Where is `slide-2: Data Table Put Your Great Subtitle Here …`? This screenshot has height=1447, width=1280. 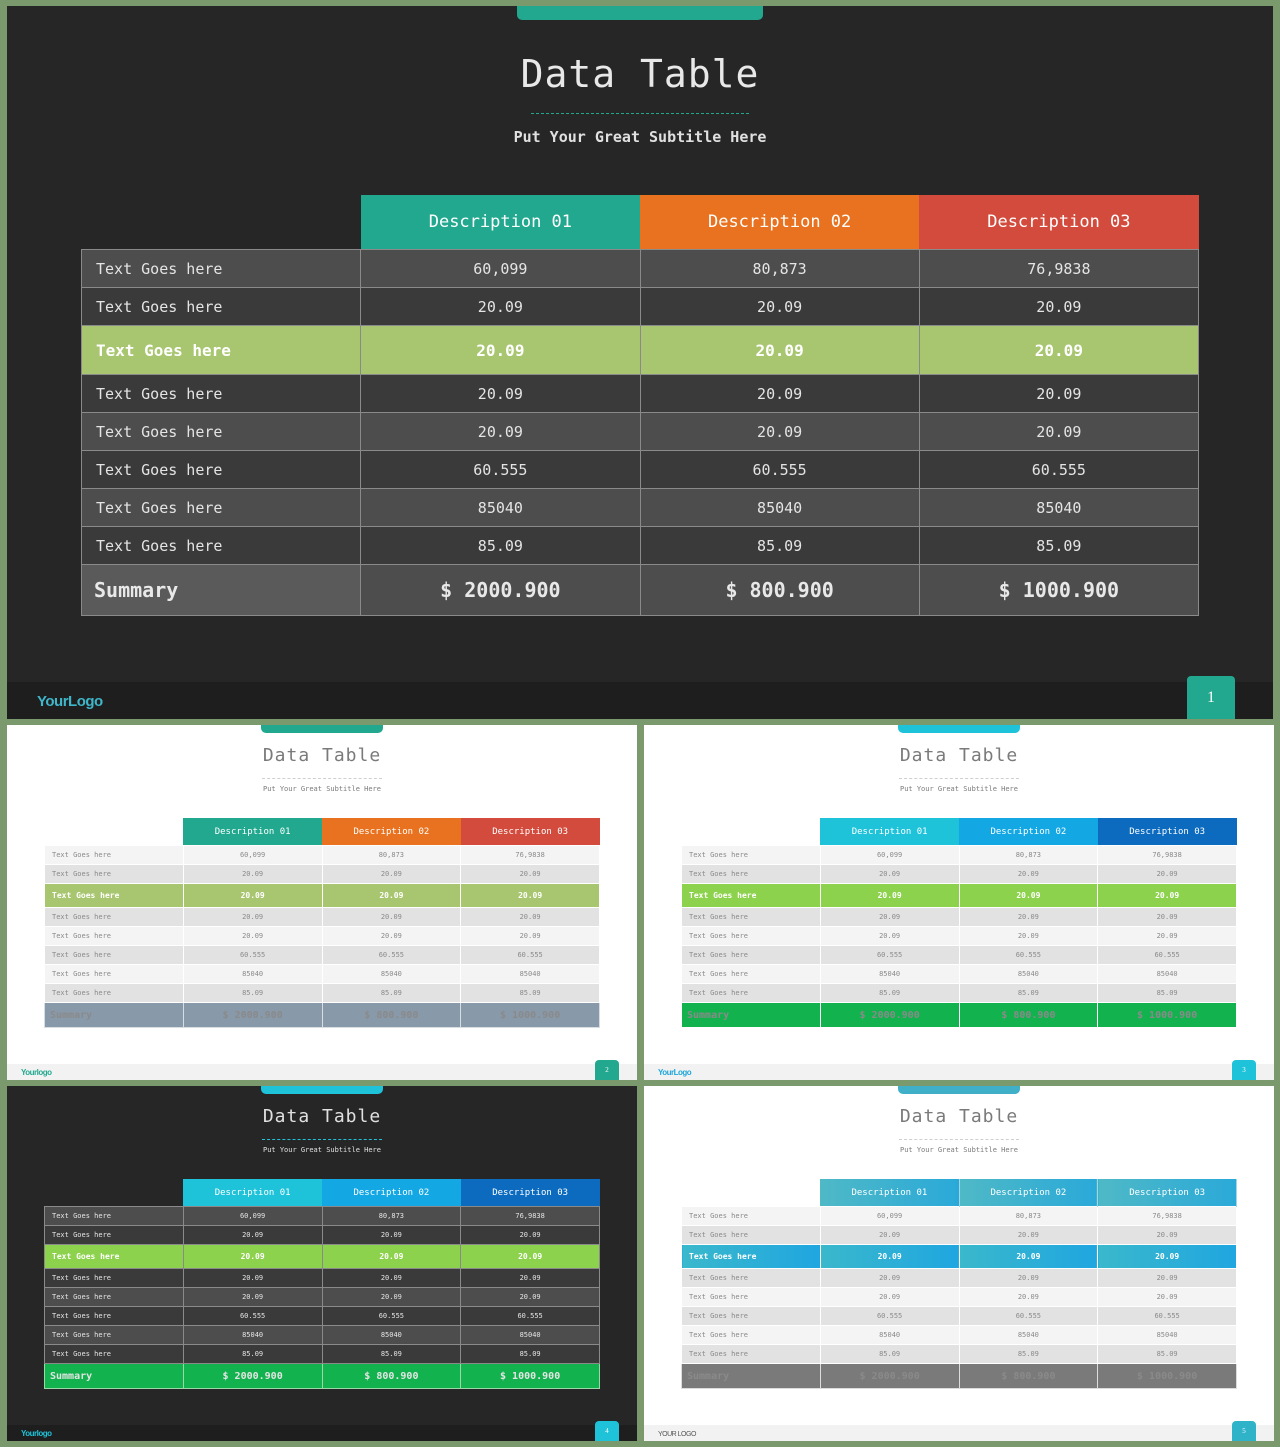
slide-2: Data Table Put Your Great Subtitle Here … is located at coordinates (322, 902).